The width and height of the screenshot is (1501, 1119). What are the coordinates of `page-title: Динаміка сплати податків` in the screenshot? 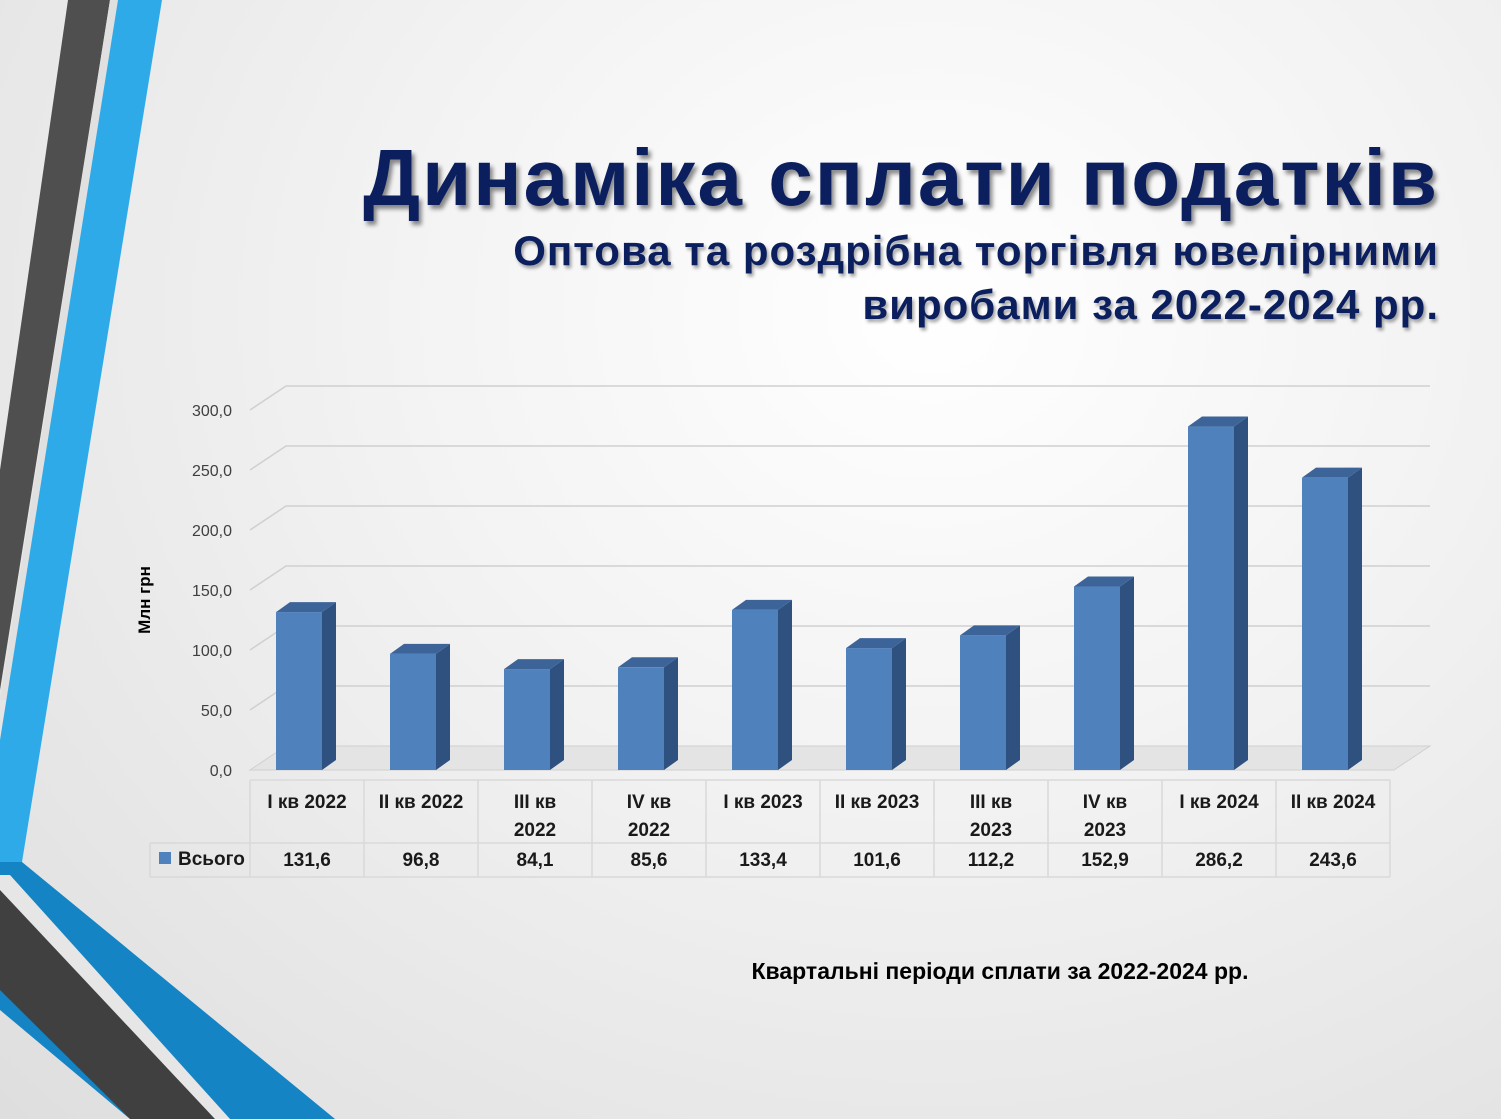 It's located at (901, 177).